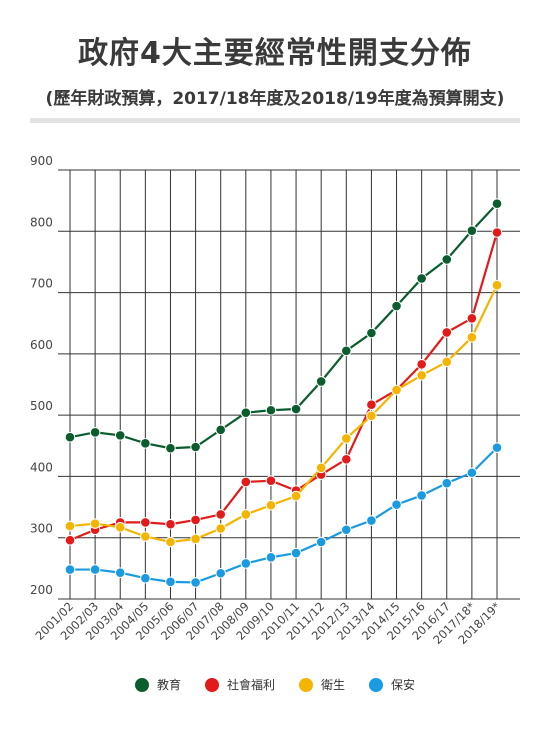 The height and width of the screenshot is (729, 550). What do you see at coordinates (41, 406) in the screenshot?
I see `y-tick-label: 500` at bounding box center [41, 406].